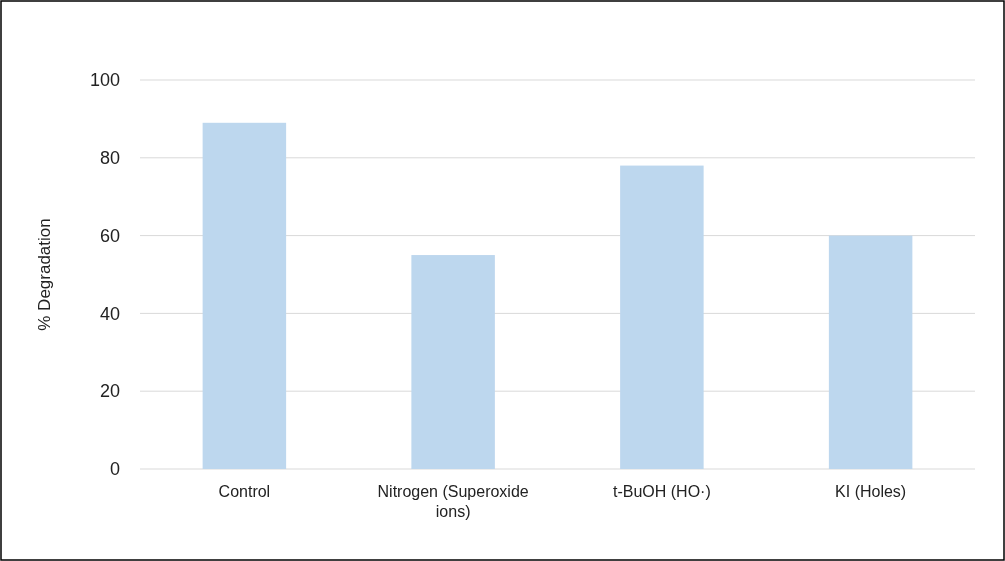  What do you see at coordinates (114, 469) in the screenshot?
I see `y-tick-label: 0` at bounding box center [114, 469].